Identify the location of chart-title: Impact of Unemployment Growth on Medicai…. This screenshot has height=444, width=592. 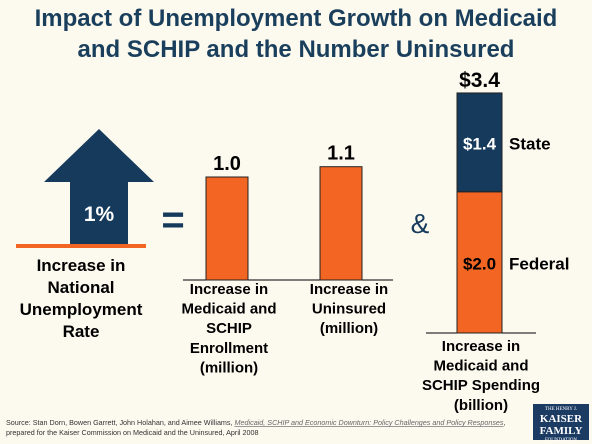
(296, 34).